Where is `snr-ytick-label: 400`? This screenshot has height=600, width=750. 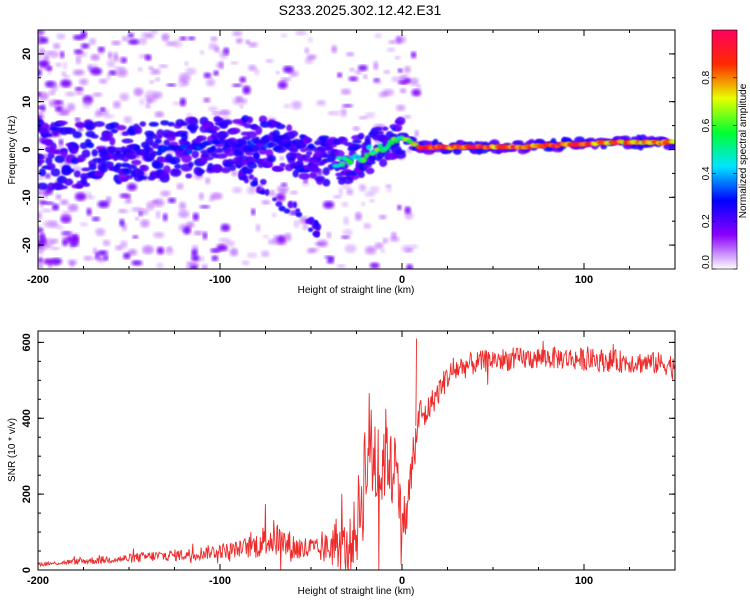
snr-ytick-label: 400 is located at coordinates (27, 418).